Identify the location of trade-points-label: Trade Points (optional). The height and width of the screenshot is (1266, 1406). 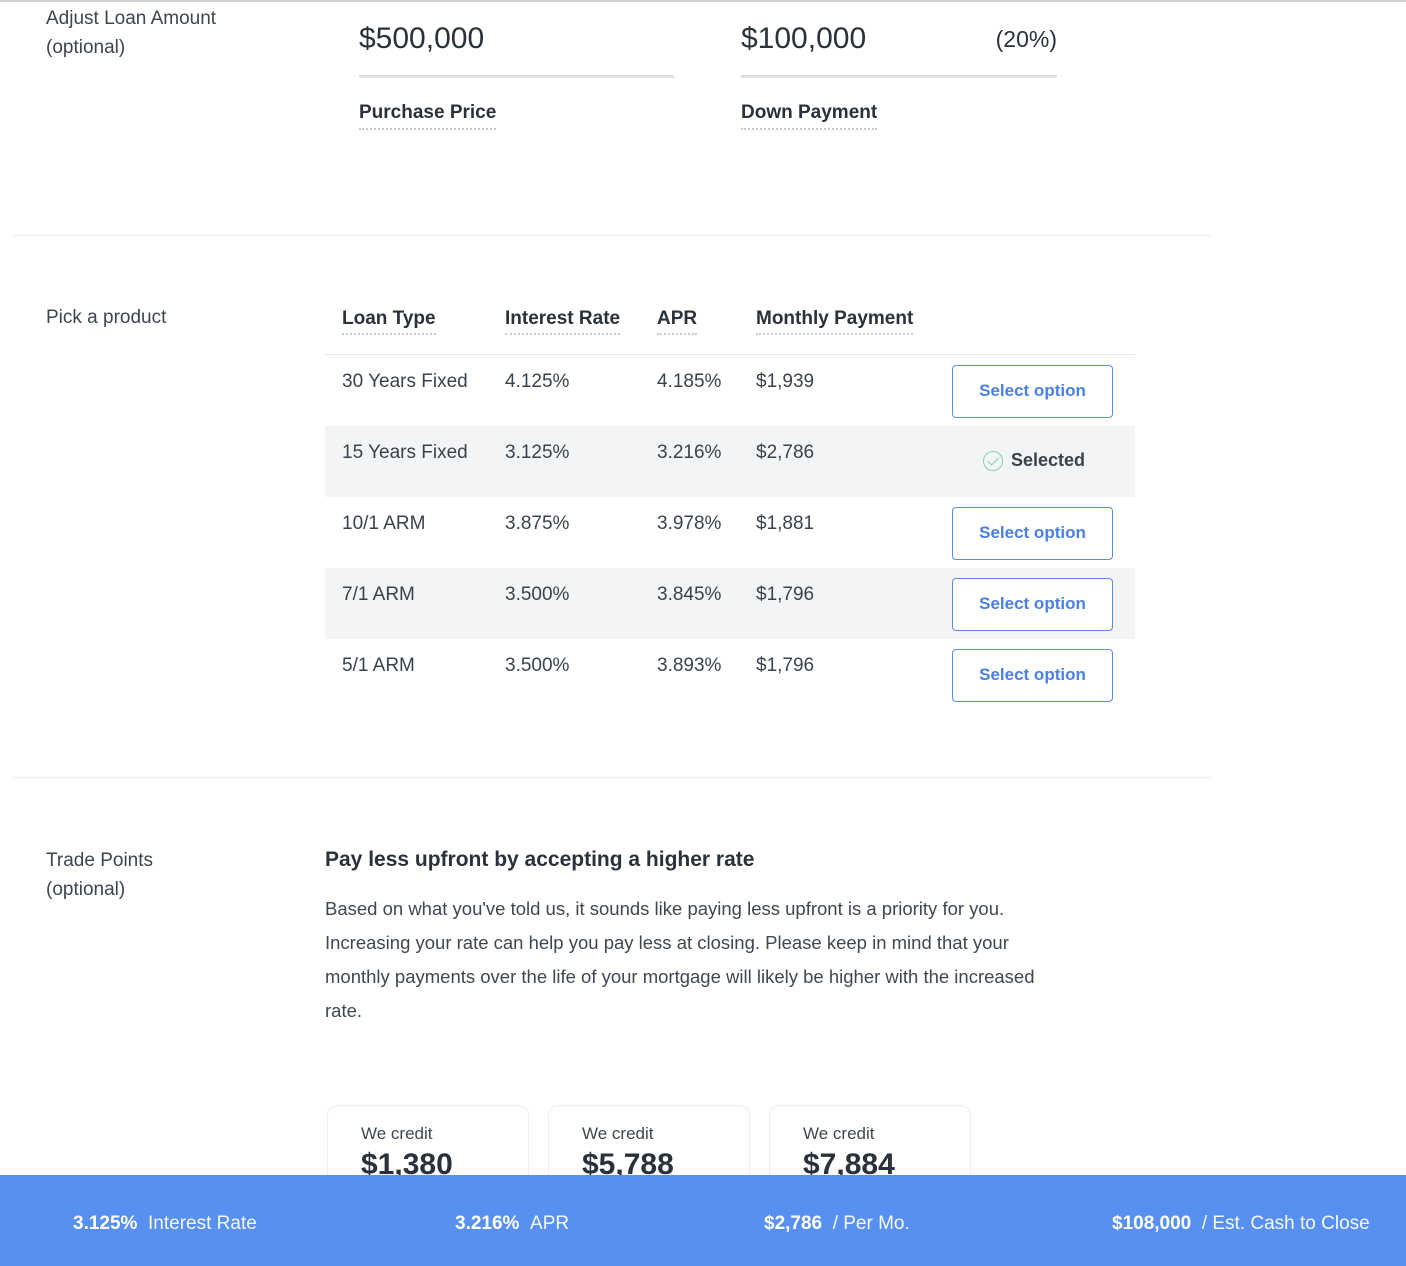
(99, 875).